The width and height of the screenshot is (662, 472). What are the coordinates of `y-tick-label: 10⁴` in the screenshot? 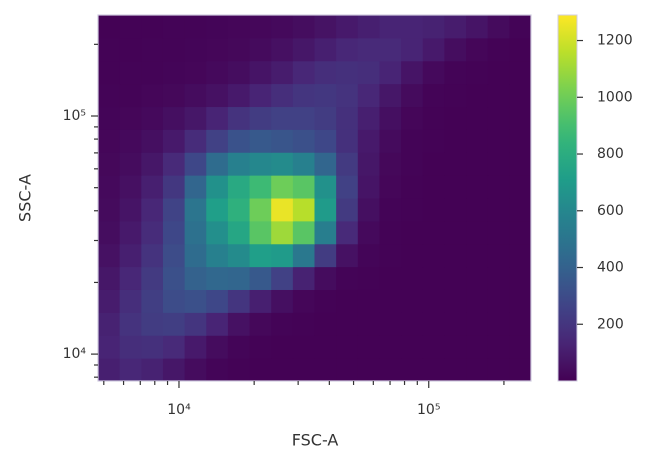 It's located at (75, 354).